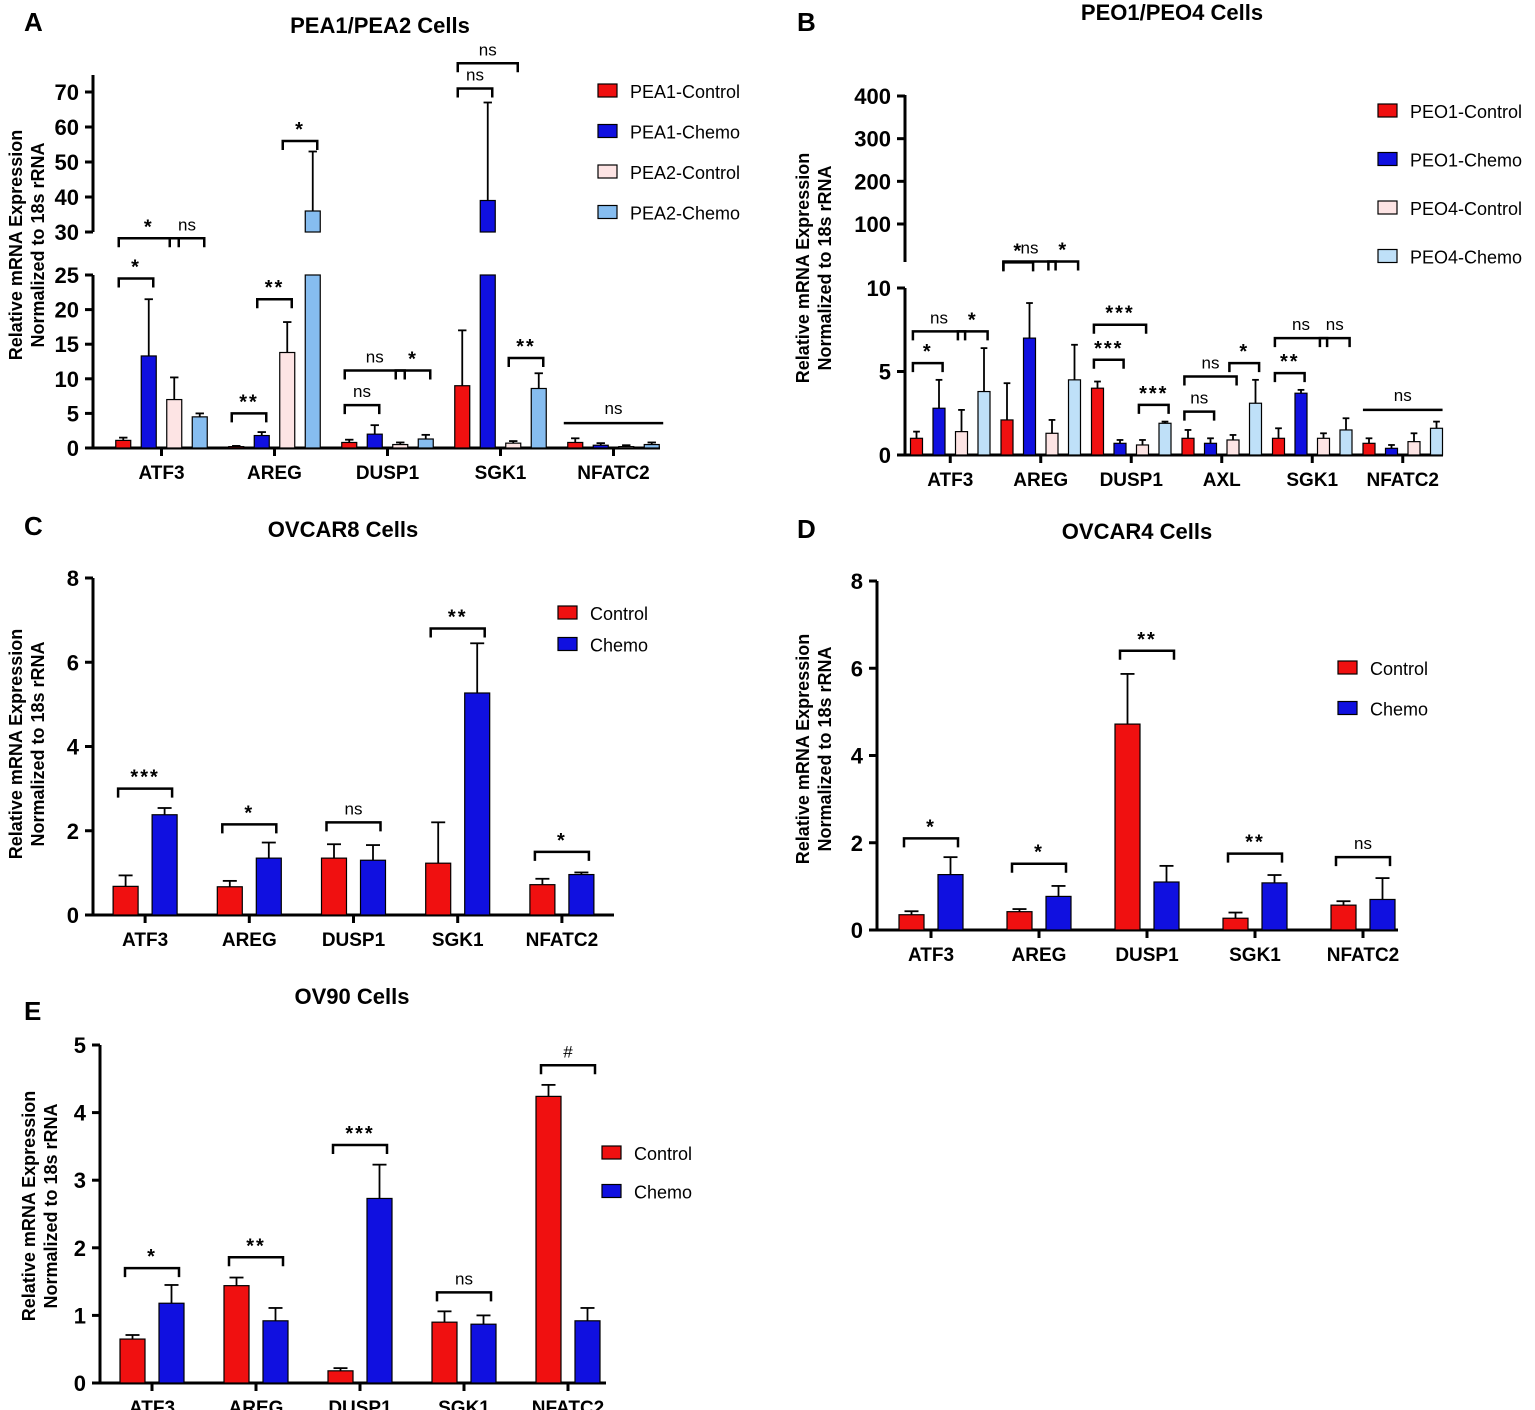  Describe the element at coordinates (806, 529) in the screenshot. I see `panel-letter: D` at that location.